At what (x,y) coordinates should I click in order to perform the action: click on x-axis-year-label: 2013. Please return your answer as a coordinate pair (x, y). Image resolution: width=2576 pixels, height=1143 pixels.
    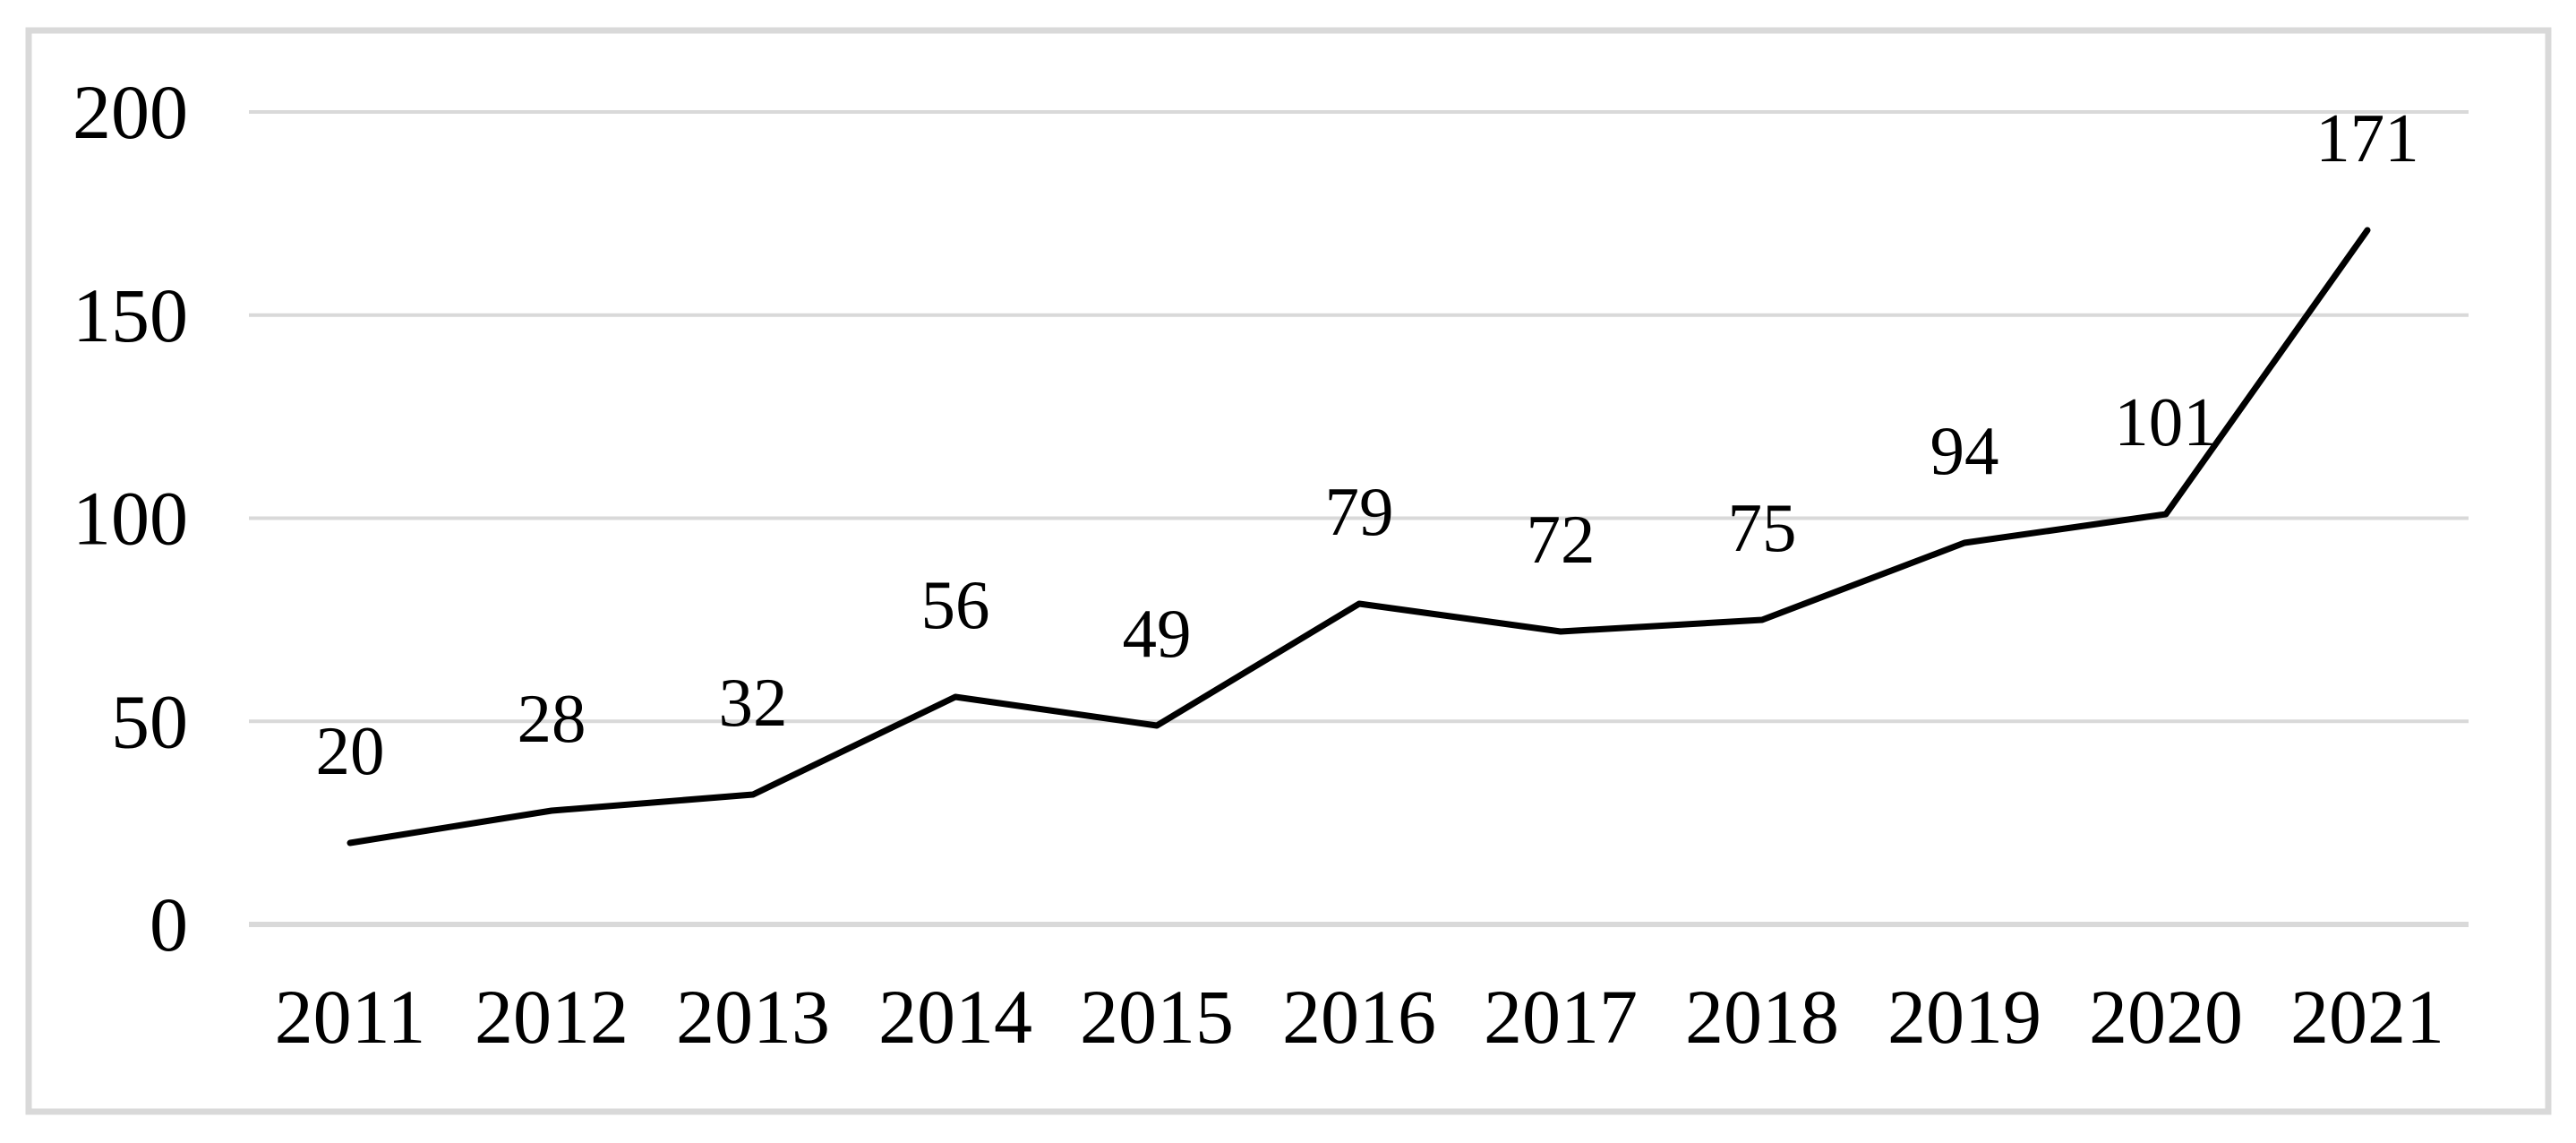
    Looking at the image, I should click on (753, 1017).